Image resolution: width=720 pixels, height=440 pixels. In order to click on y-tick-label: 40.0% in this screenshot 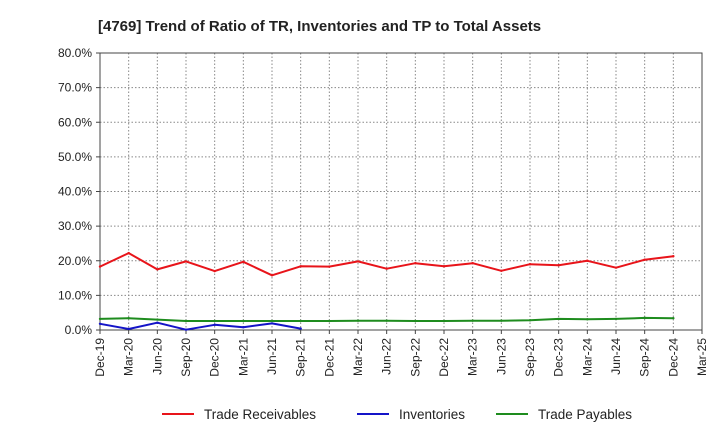, I will do `click(75, 192)`.